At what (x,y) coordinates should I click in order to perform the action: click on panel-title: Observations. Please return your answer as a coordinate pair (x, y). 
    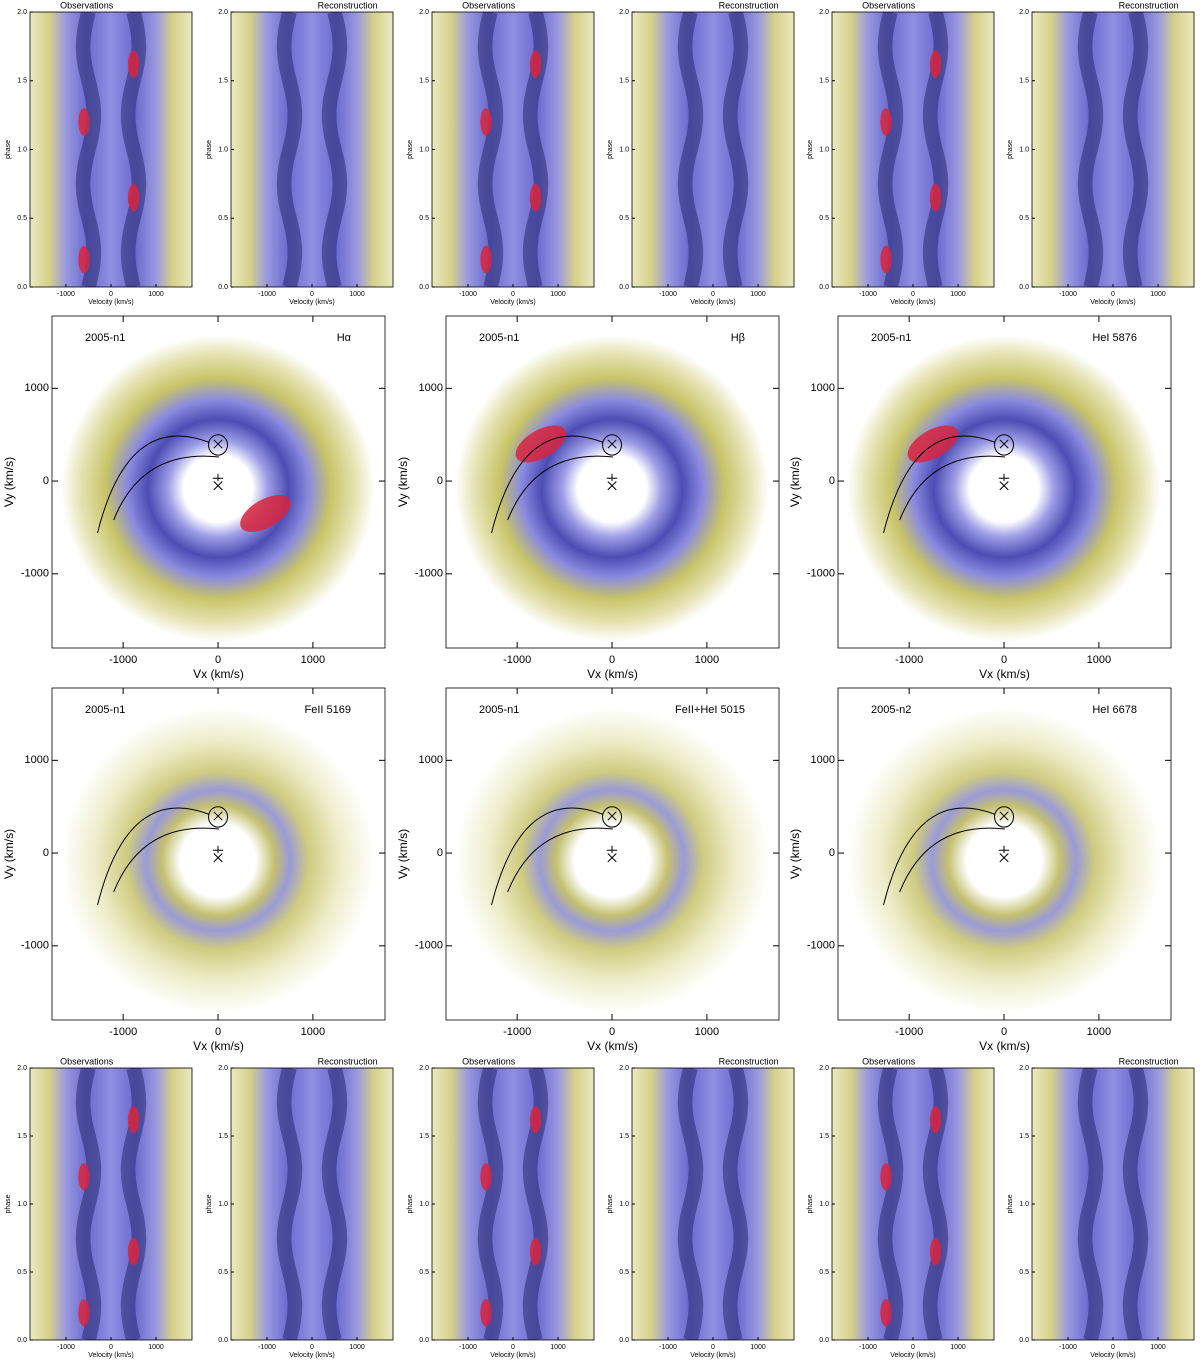
    Looking at the image, I should click on (889, 1061).